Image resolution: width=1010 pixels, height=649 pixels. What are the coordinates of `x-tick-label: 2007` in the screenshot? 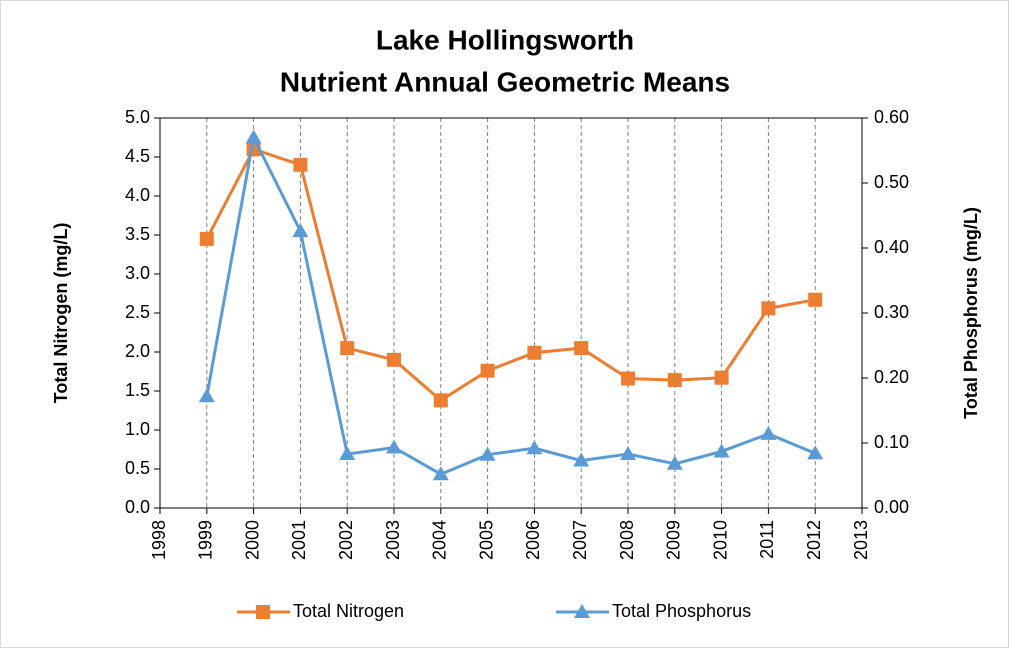 It's located at (580, 540).